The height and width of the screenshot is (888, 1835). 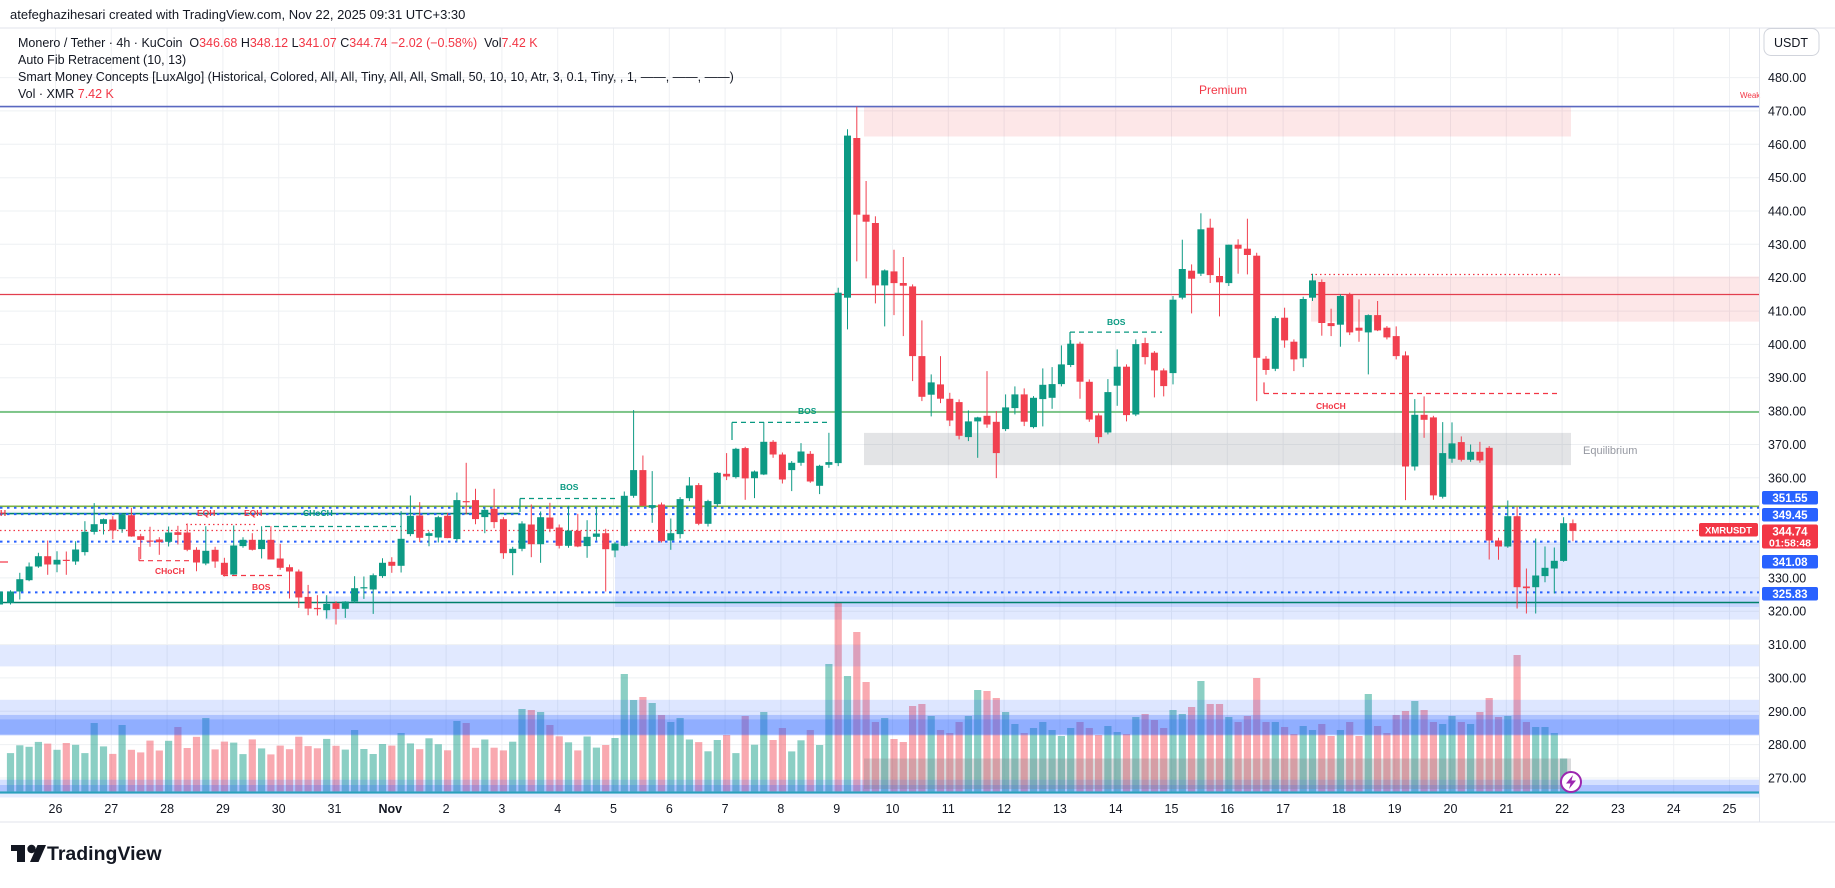 What do you see at coordinates (1787, 578) in the screenshot?
I see `svg-text: 330.00` at bounding box center [1787, 578].